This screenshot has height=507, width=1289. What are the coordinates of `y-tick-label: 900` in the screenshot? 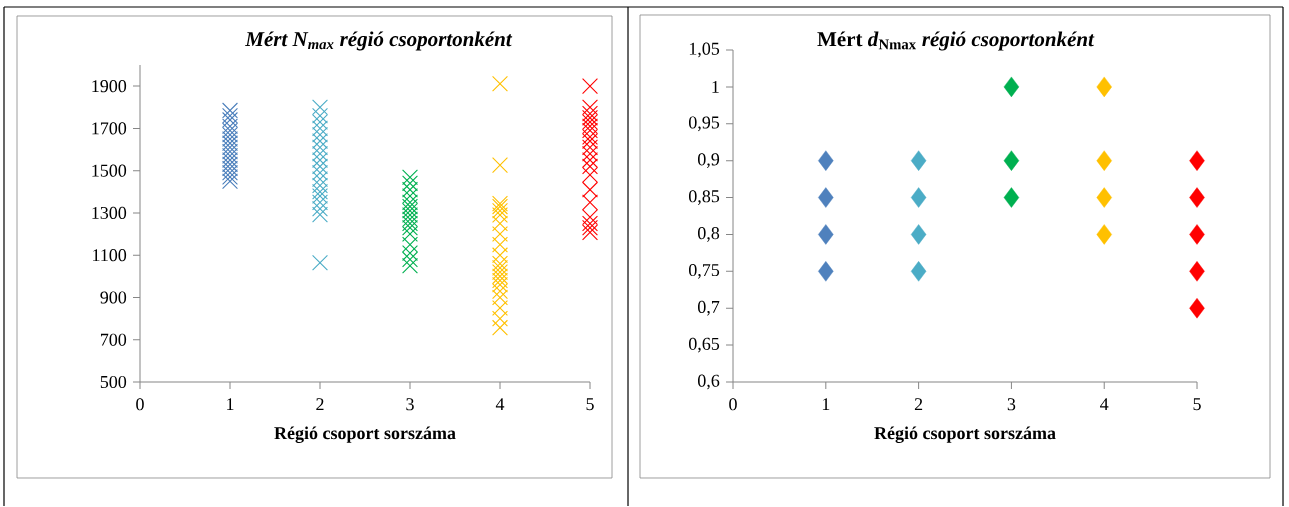 It's located at (113, 297).